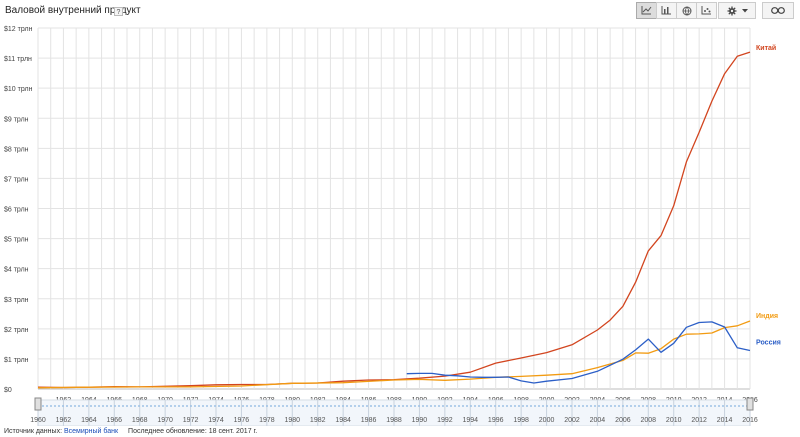  Describe the element at coordinates (89, 420) in the screenshot. I see `range-tick-label: 1964` at that location.